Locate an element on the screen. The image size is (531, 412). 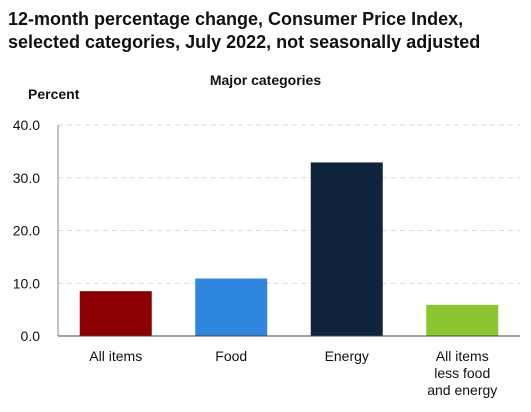
x-category-label: Energy is located at coordinates (347, 356).